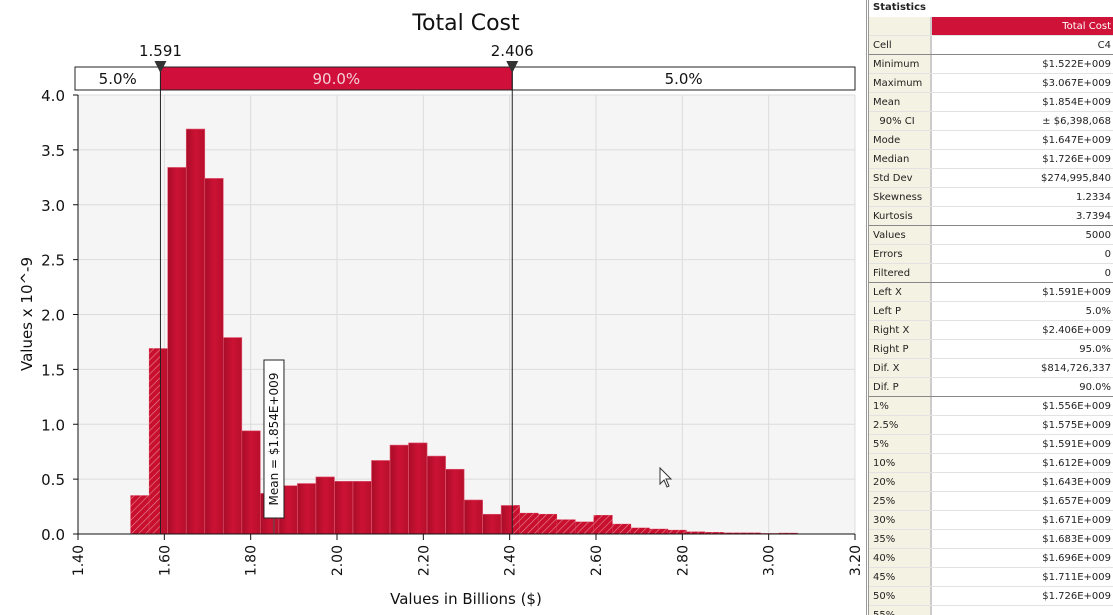 The height and width of the screenshot is (615, 1113). Describe the element at coordinates (991, 444) in the screenshot. I see `stat-row: 5% $1.591E+009` at that location.